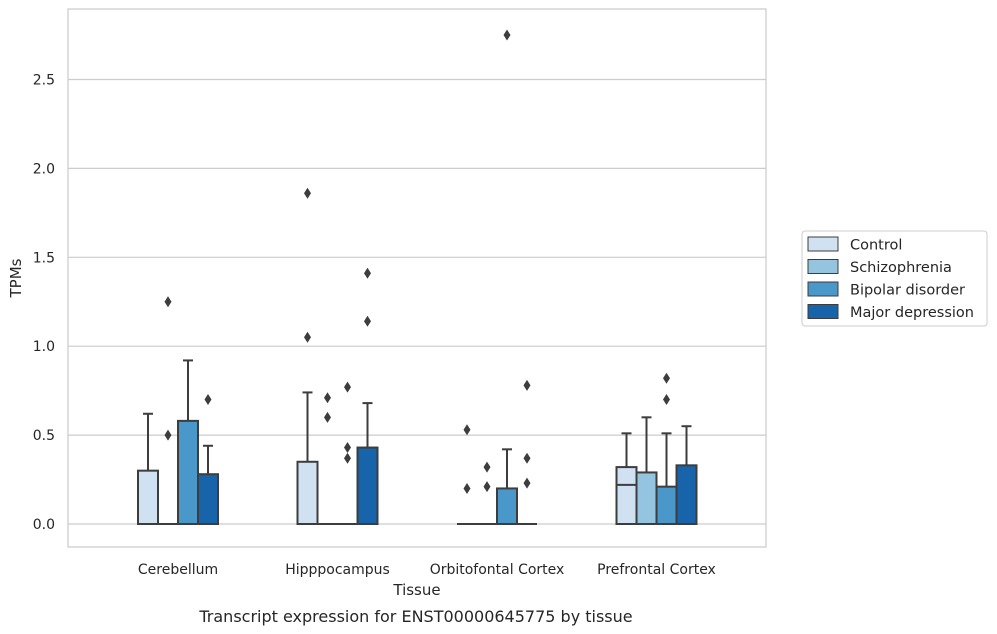  Describe the element at coordinates (44, 258) in the screenshot. I see `y-tick-label: 1.5` at that location.